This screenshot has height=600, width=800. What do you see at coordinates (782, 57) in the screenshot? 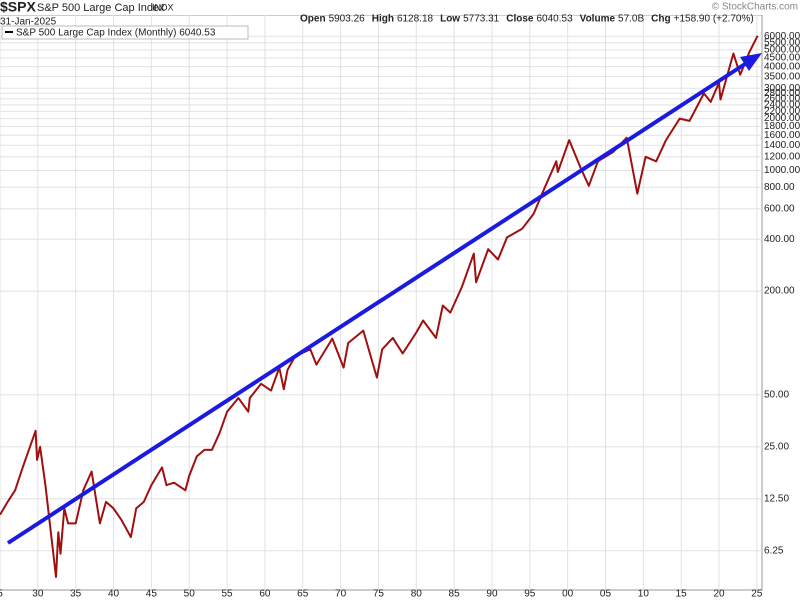
I see `y-tick-label: 4500.00` at bounding box center [782, 57].